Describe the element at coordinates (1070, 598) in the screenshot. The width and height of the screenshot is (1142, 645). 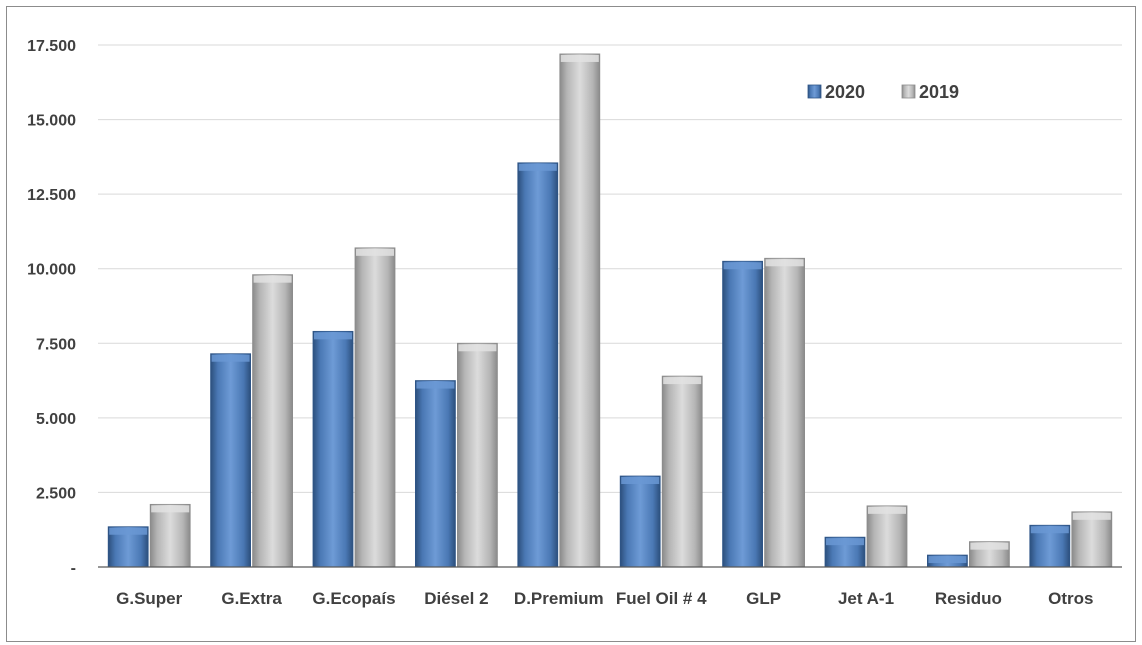
I see `x-category-label: Otros` at that location.